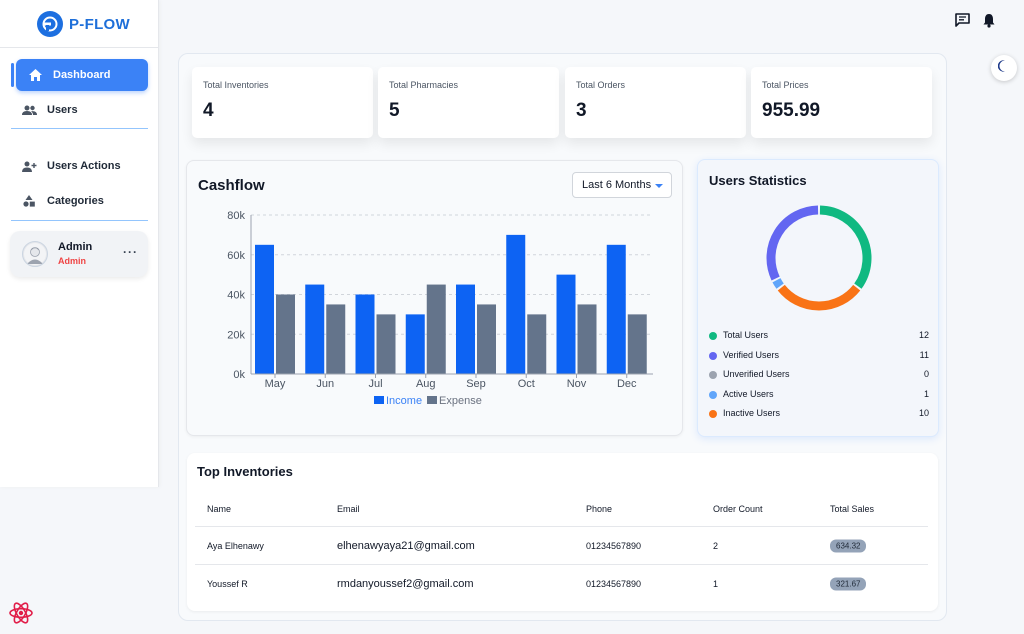 The image size is (1024, 634). I want to click on shapes-icon, so click(29, 201).